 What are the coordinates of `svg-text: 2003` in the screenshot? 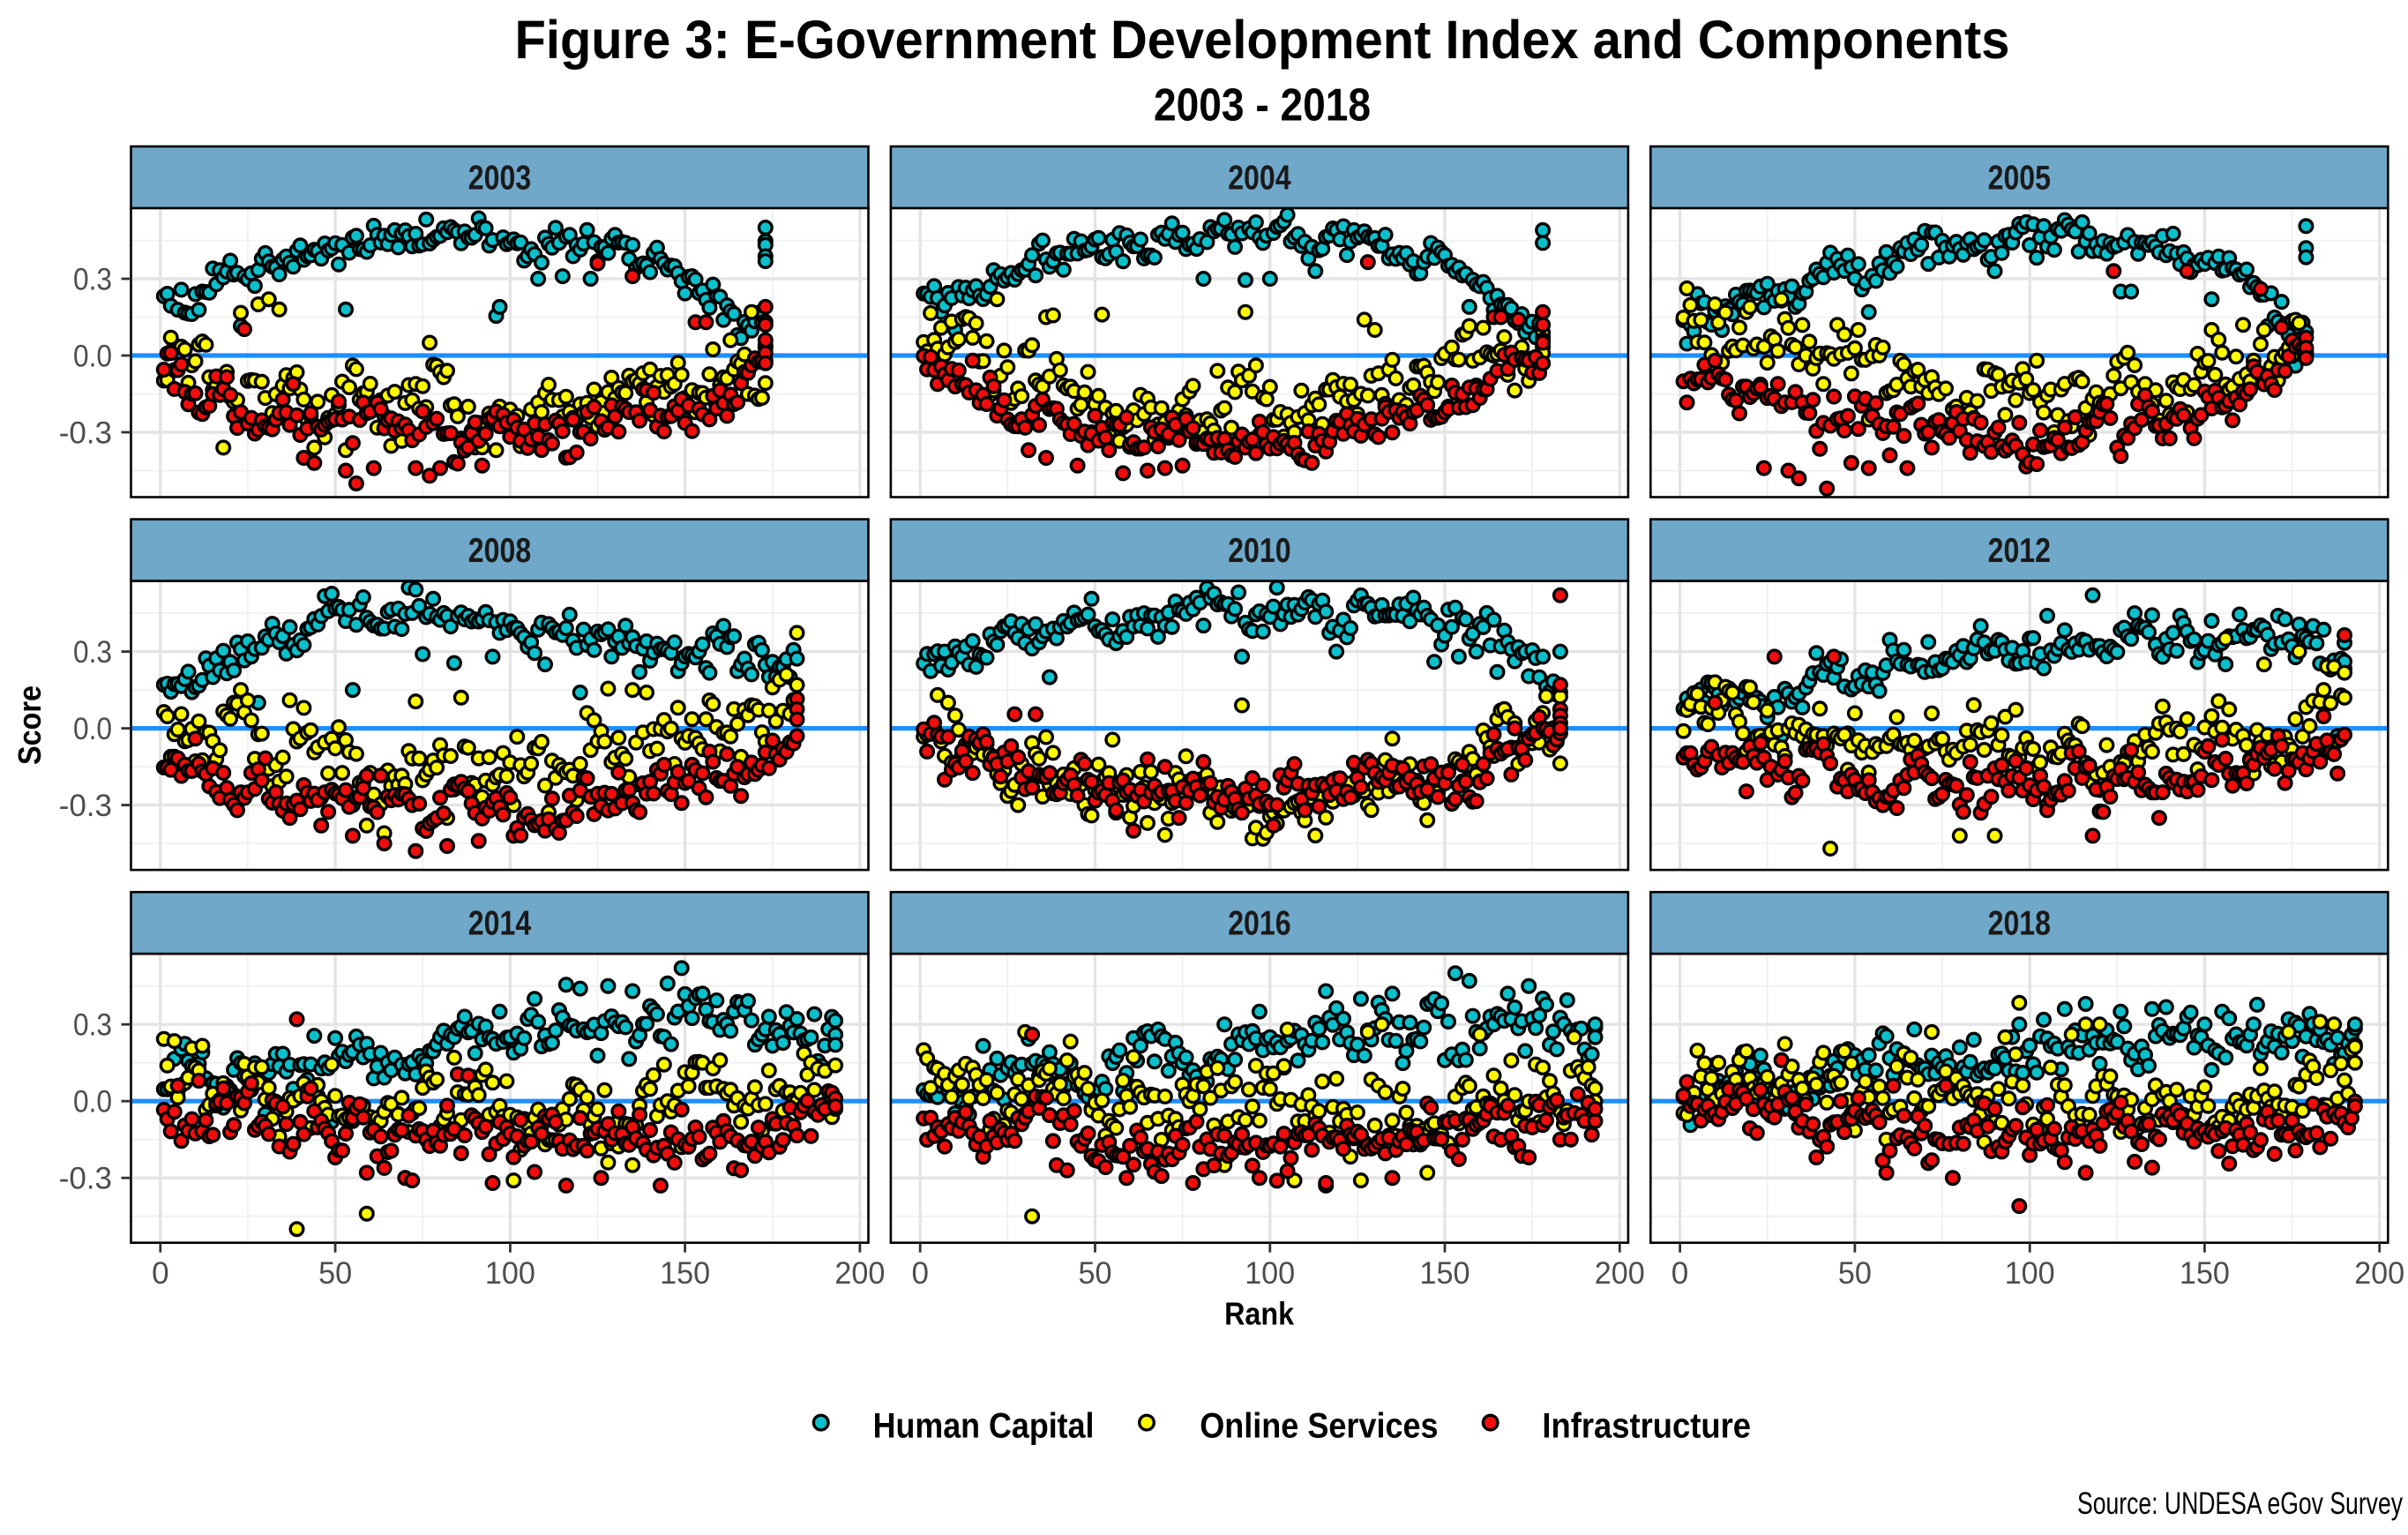 It's located at (499, 178).